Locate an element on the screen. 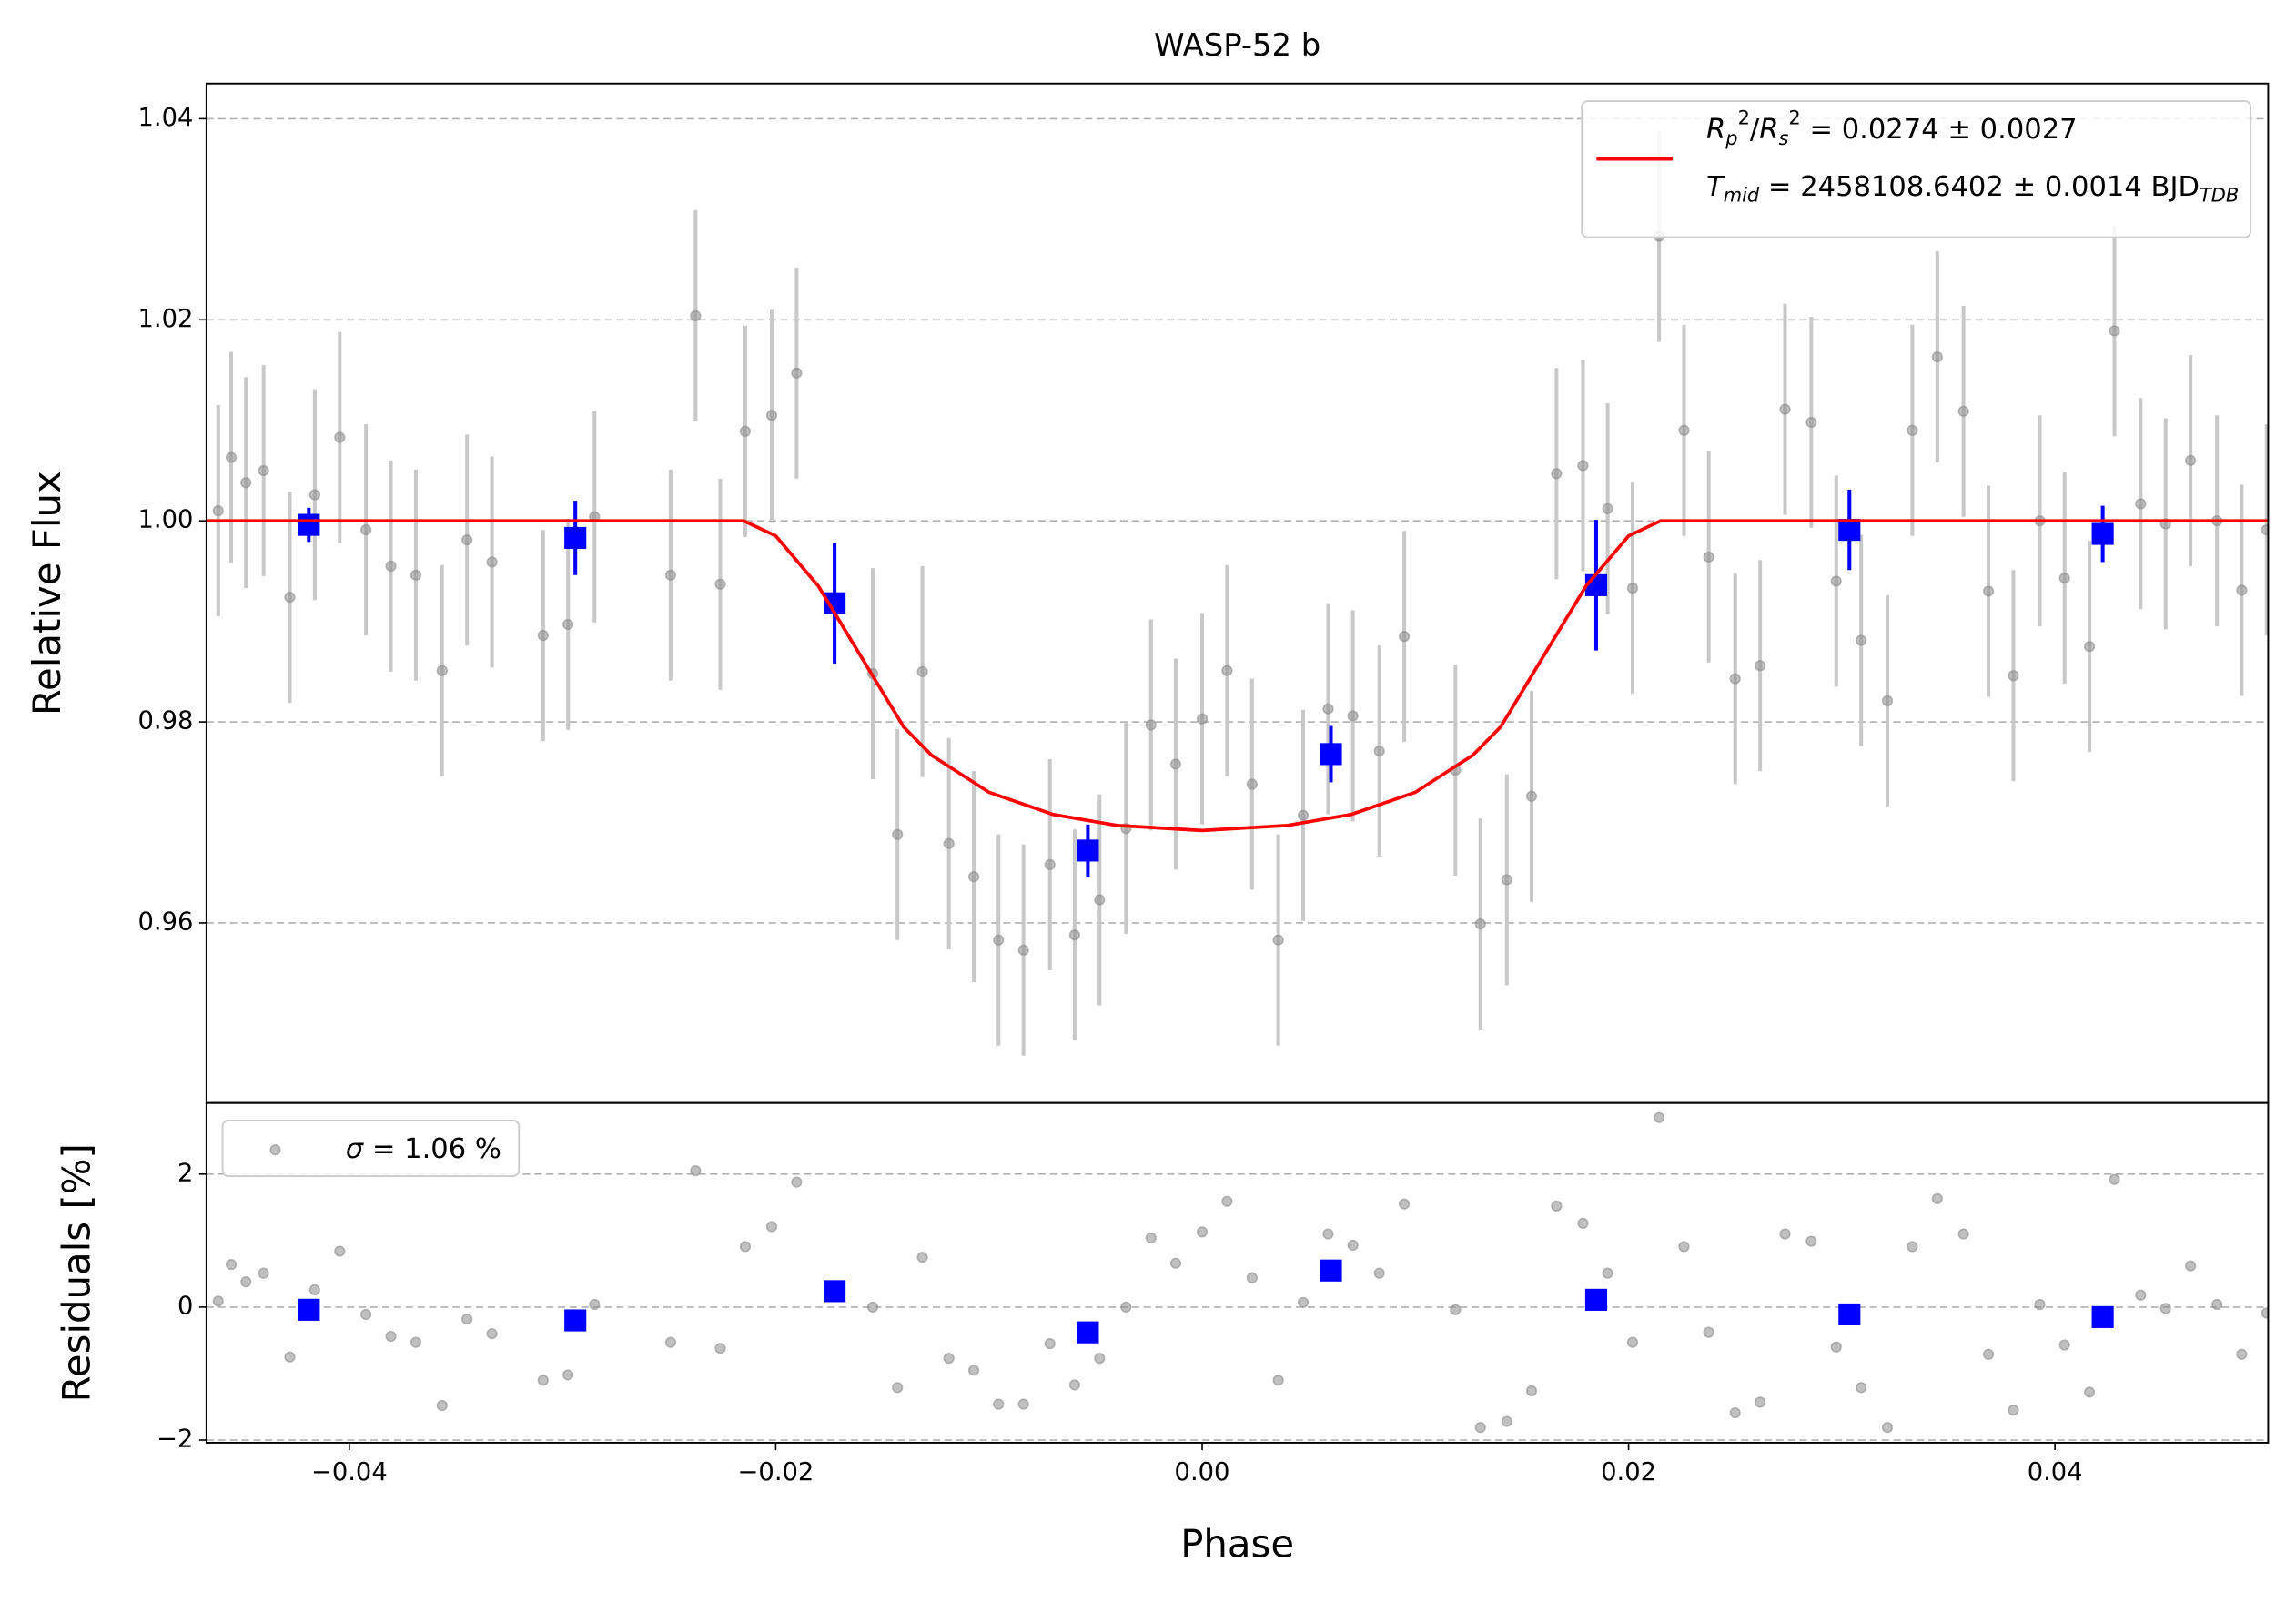 The image size is (2296, 1603). legend-text: = 2458108.6402 ± 0.0014 BJD is located at coordinates (1980, 186).